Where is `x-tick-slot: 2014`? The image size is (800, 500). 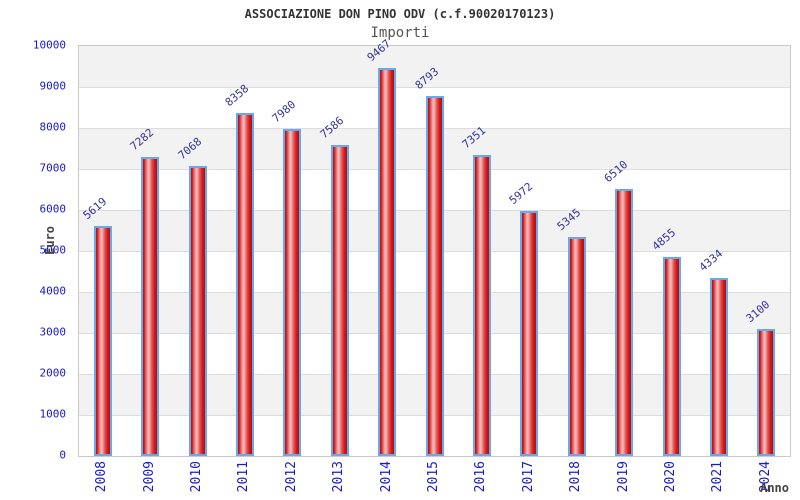
x-tick-slot: 2014 is located at coordinates (385, 480).